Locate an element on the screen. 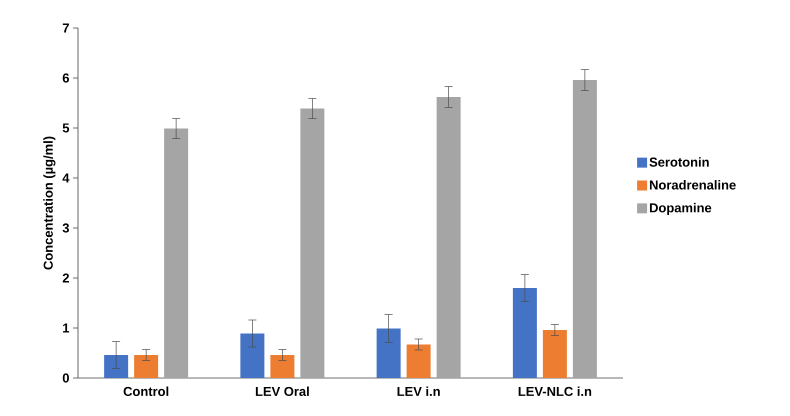  y-tick-label: 4 is located at coordinates (66, 178).